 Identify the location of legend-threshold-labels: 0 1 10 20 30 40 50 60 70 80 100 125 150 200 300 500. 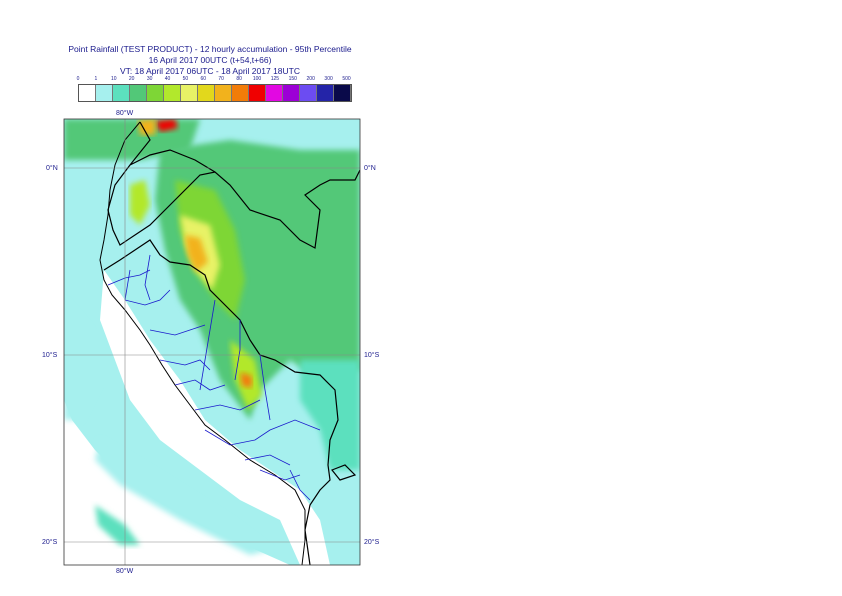
(214, 80).